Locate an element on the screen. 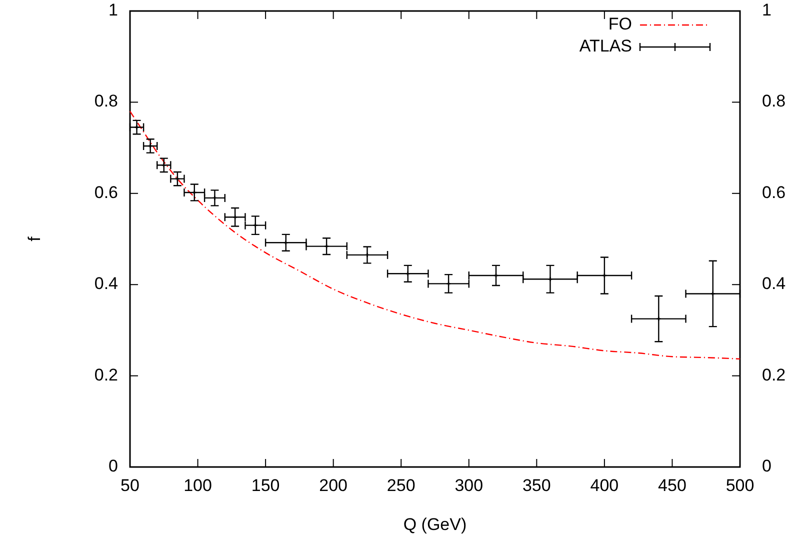 This screenshot has width=811, height=544. y2-tick-label: 0.6 is located at coordinates (774, 192).